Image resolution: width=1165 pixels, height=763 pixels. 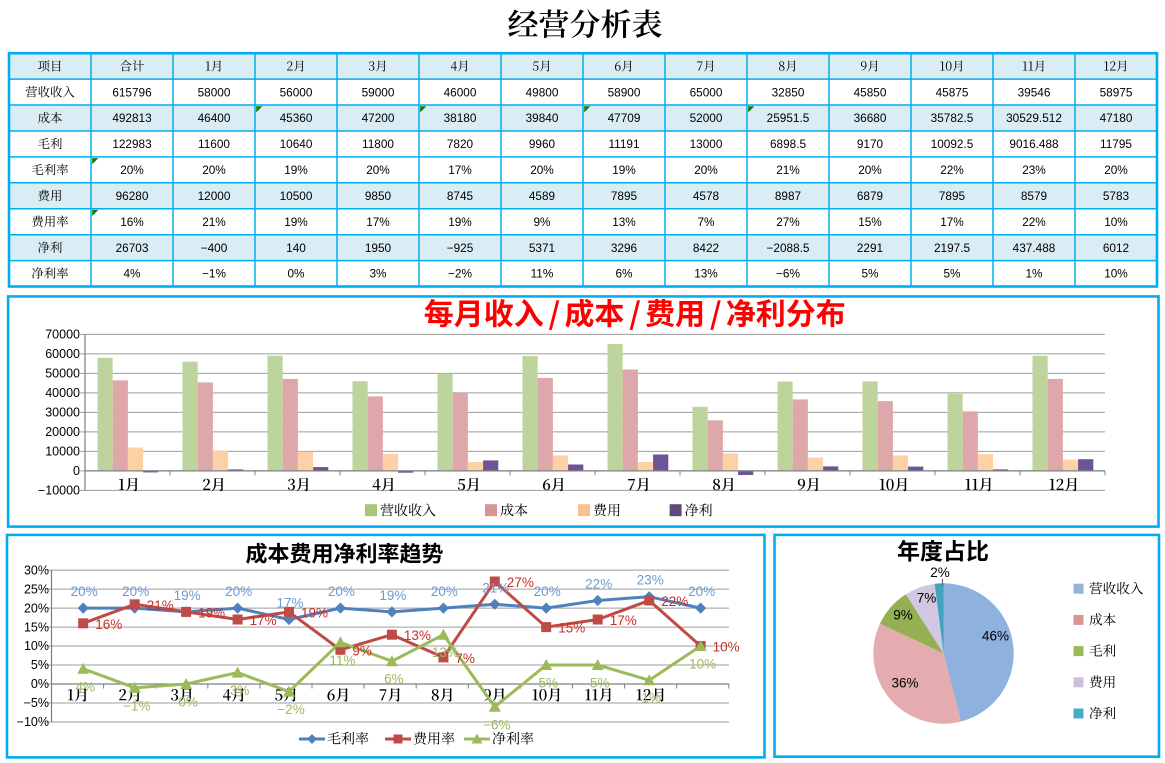 What do you see at coordinates (496, 724) in the screenshot?
I see `svg-text: −6%` at bounding box center [496, 724].